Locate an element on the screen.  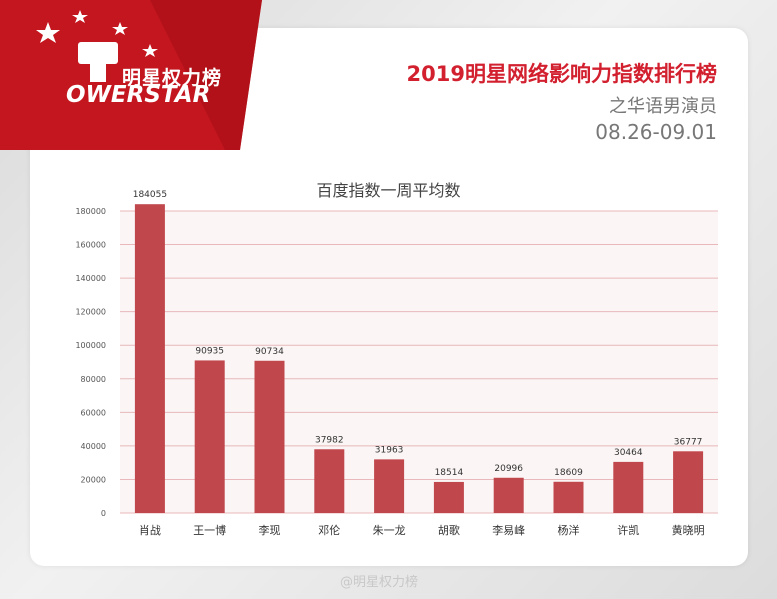
data-label: 90734 is located at coordinates (269, 352).